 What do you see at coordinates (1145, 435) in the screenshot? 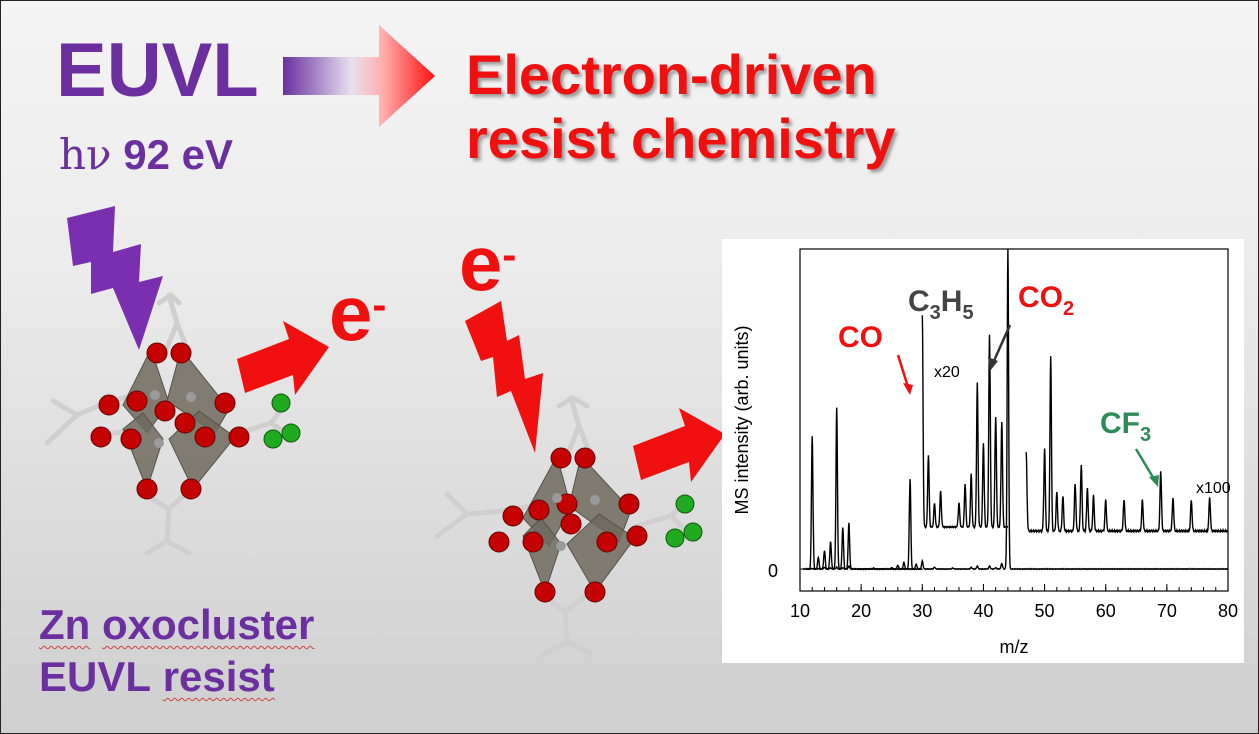
I see `cf3-sub-3: 3` at bounding box center [1145, 435].